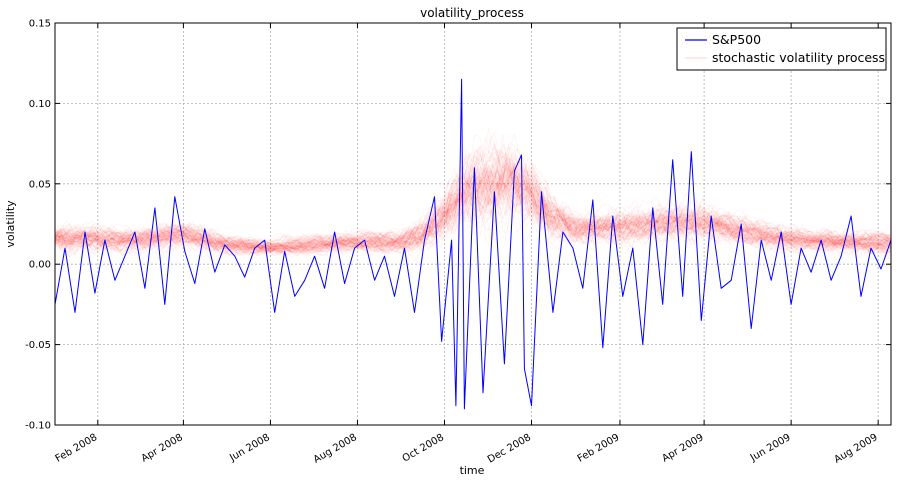  What do you see at coordinates (40, 24) in the screenshot?
I see `y-tick-label: 0.15` at bounding box center [40, 24].